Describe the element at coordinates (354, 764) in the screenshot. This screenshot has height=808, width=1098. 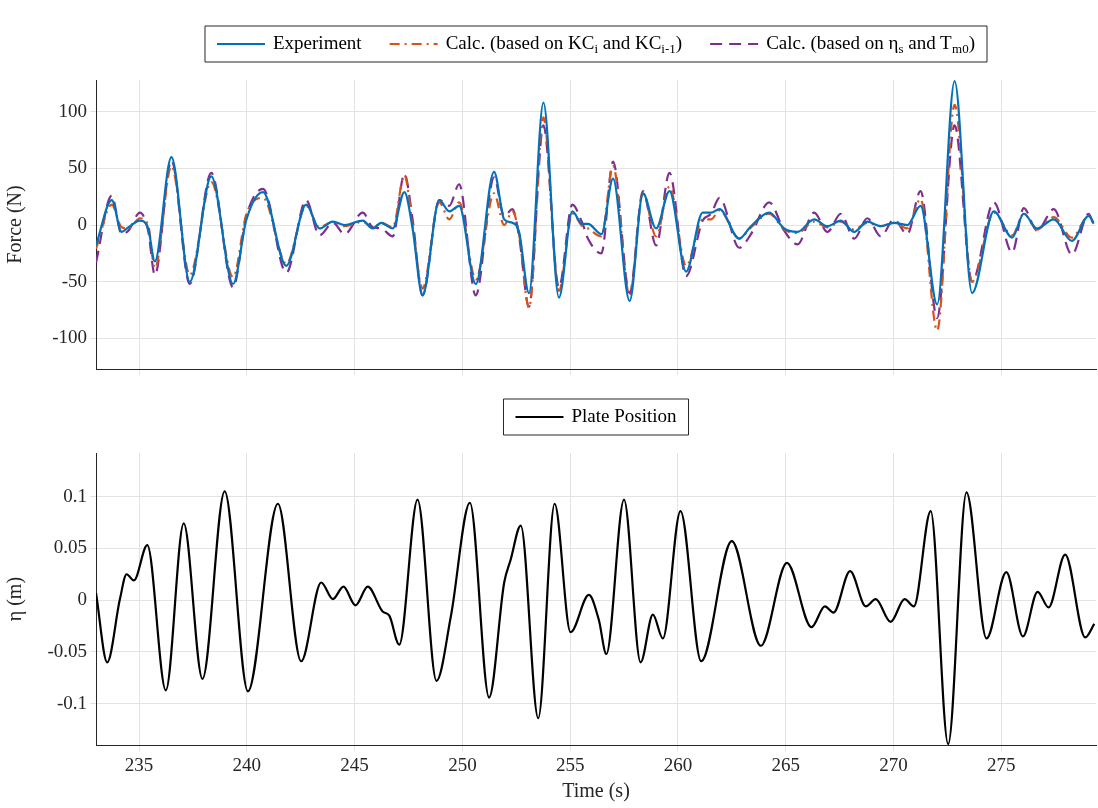
I see `x-tick-label: 245` at that location.